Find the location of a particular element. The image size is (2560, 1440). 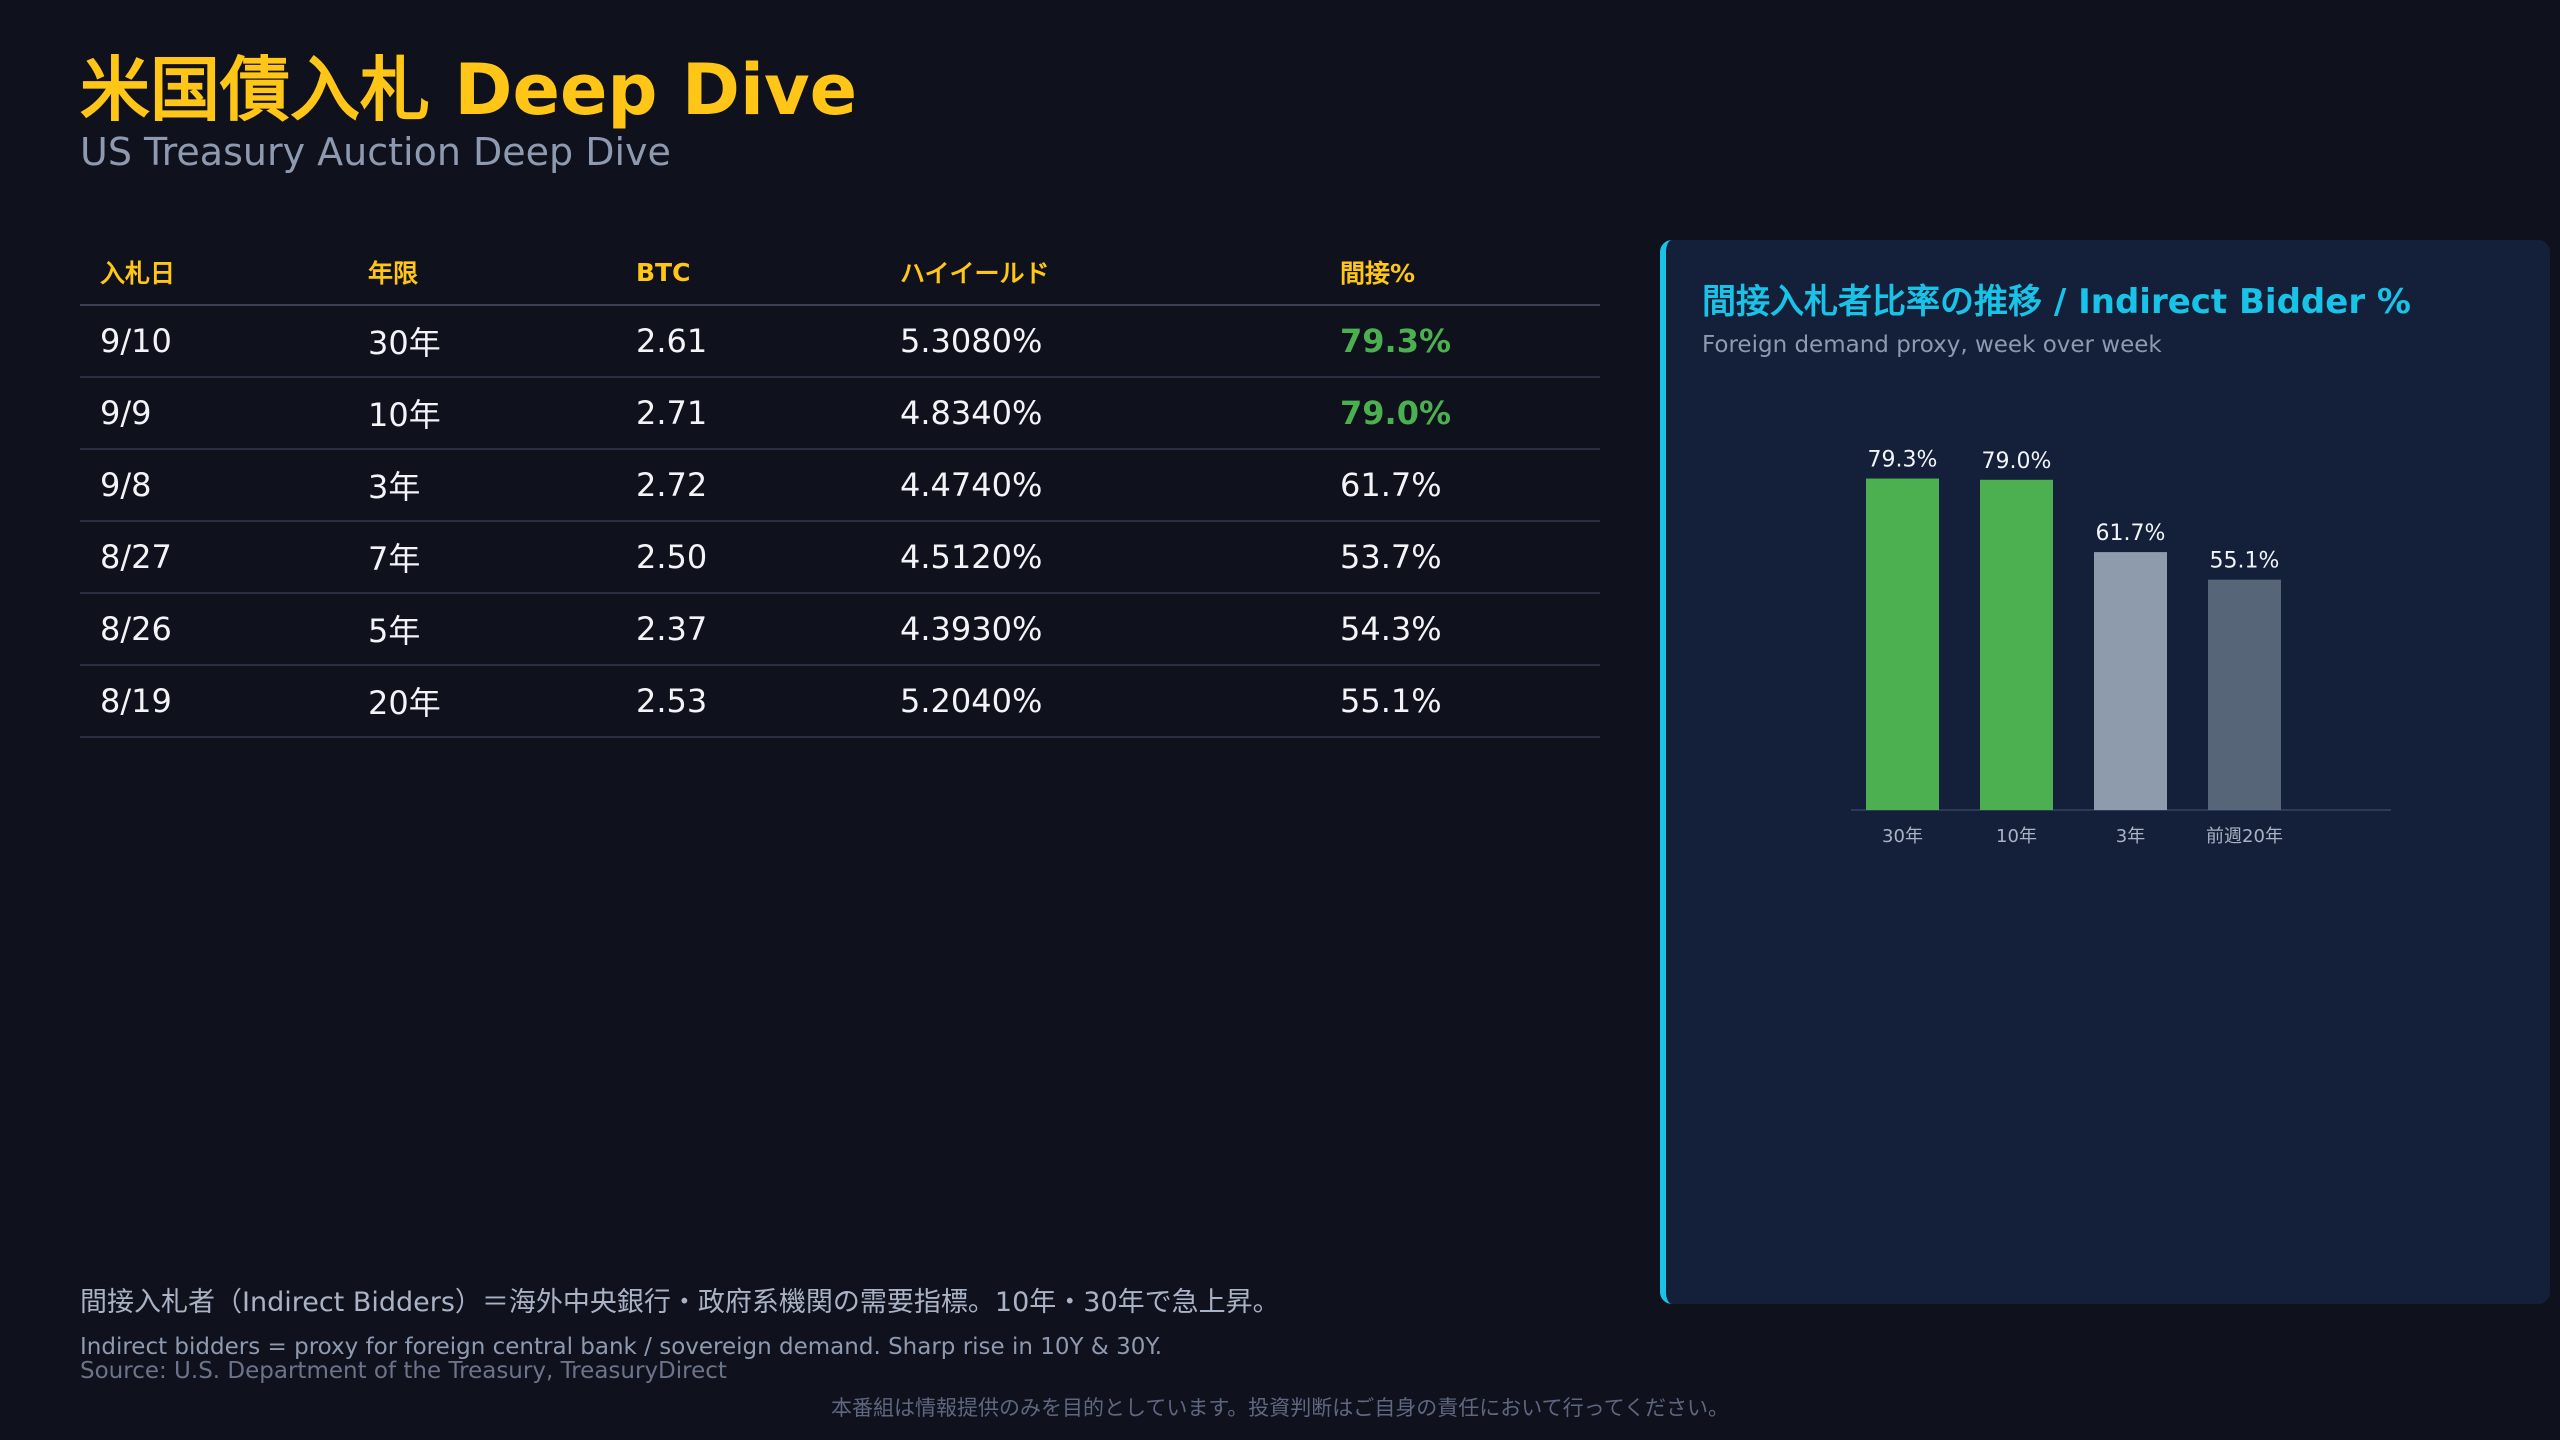

table-row: 9/9 10年 2.71 4.8340% 79.0% is located at coordinates (840, 413).